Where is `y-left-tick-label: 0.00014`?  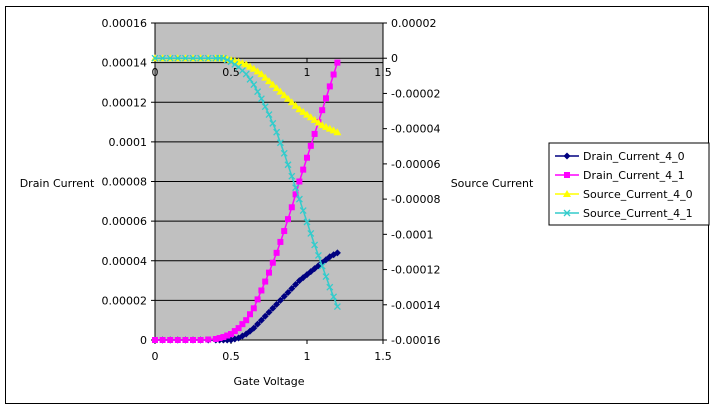 y-left-tick-label: 0.00014 is located at coordinates (125, 63).